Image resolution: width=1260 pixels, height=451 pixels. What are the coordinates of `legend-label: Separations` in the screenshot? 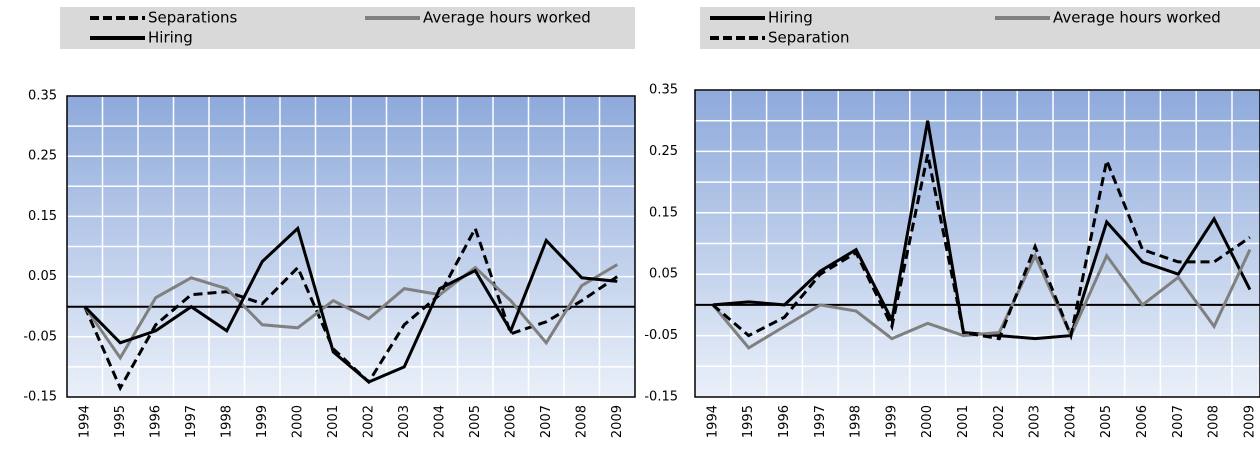 It's located at (193, 18).